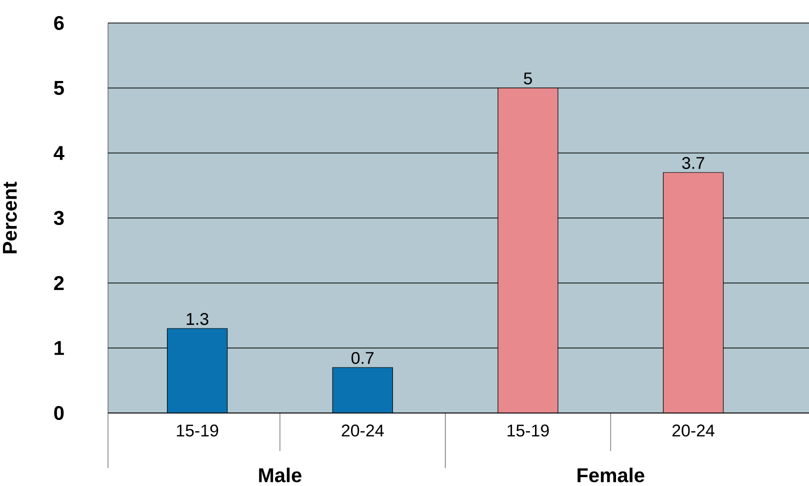 The width and height of the screenshot is (809, 486). What do you see at coordinates (59, 348) in the screenshot?
I see `y-tick-label: 1` at bounding box center [59, 348].